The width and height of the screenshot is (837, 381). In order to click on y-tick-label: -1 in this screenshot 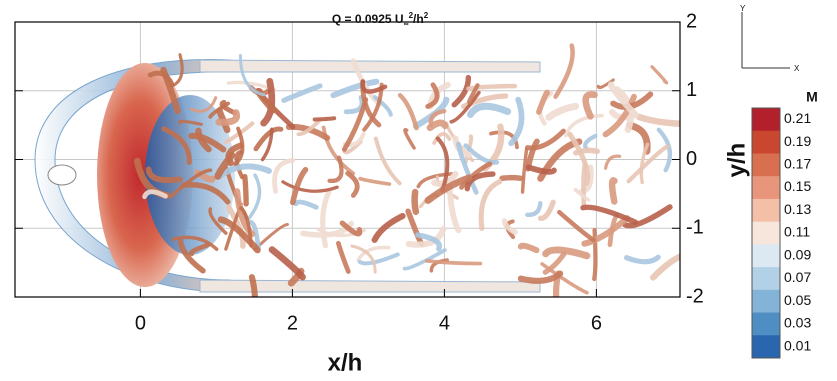, I will do `click(695, 228)`.